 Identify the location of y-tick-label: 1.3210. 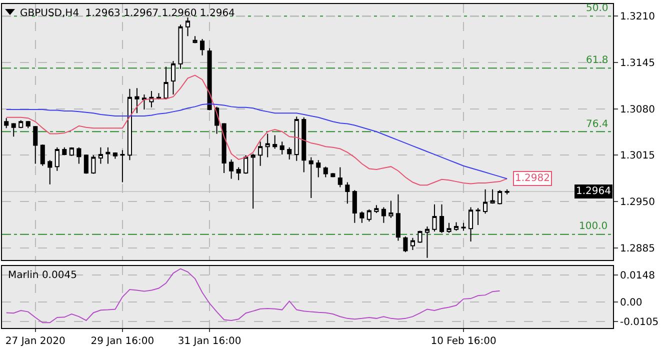
(637, 17).